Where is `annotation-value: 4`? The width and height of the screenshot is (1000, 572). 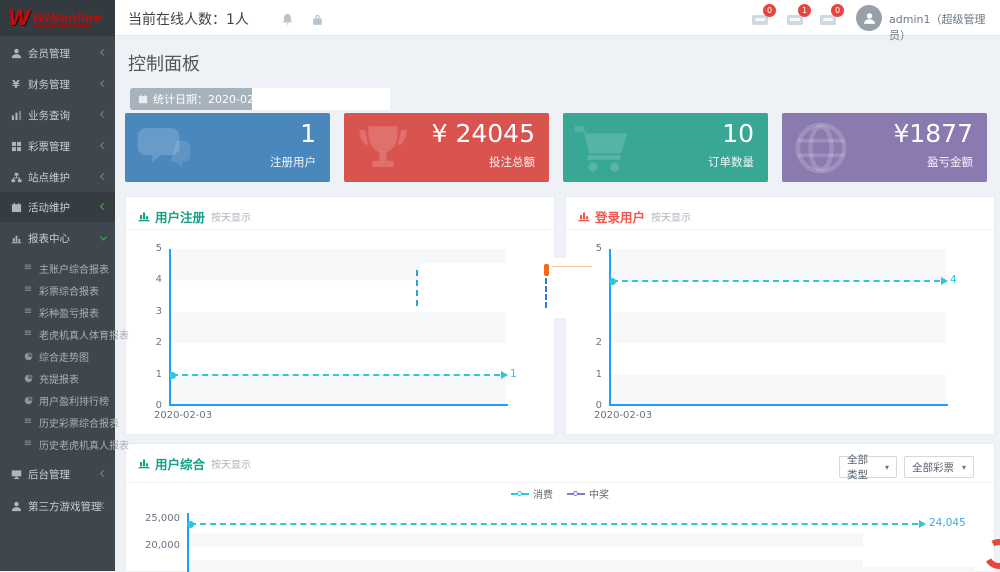 annotation-value: 4 is located at coordinates (953, 280).